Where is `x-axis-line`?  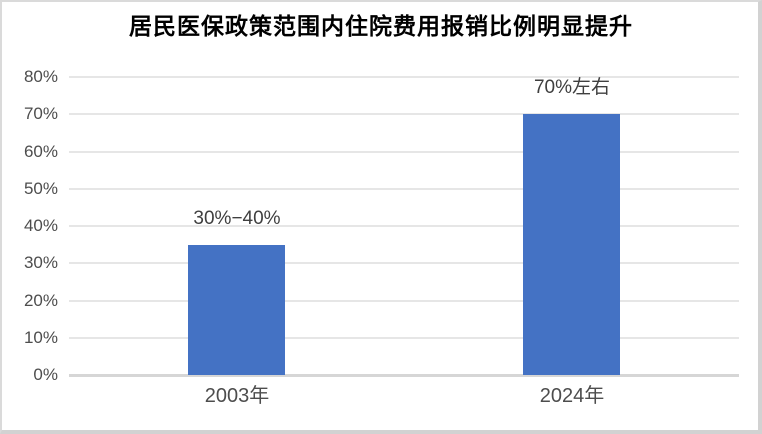 x-axis-line is located at coordinates (404, 375).